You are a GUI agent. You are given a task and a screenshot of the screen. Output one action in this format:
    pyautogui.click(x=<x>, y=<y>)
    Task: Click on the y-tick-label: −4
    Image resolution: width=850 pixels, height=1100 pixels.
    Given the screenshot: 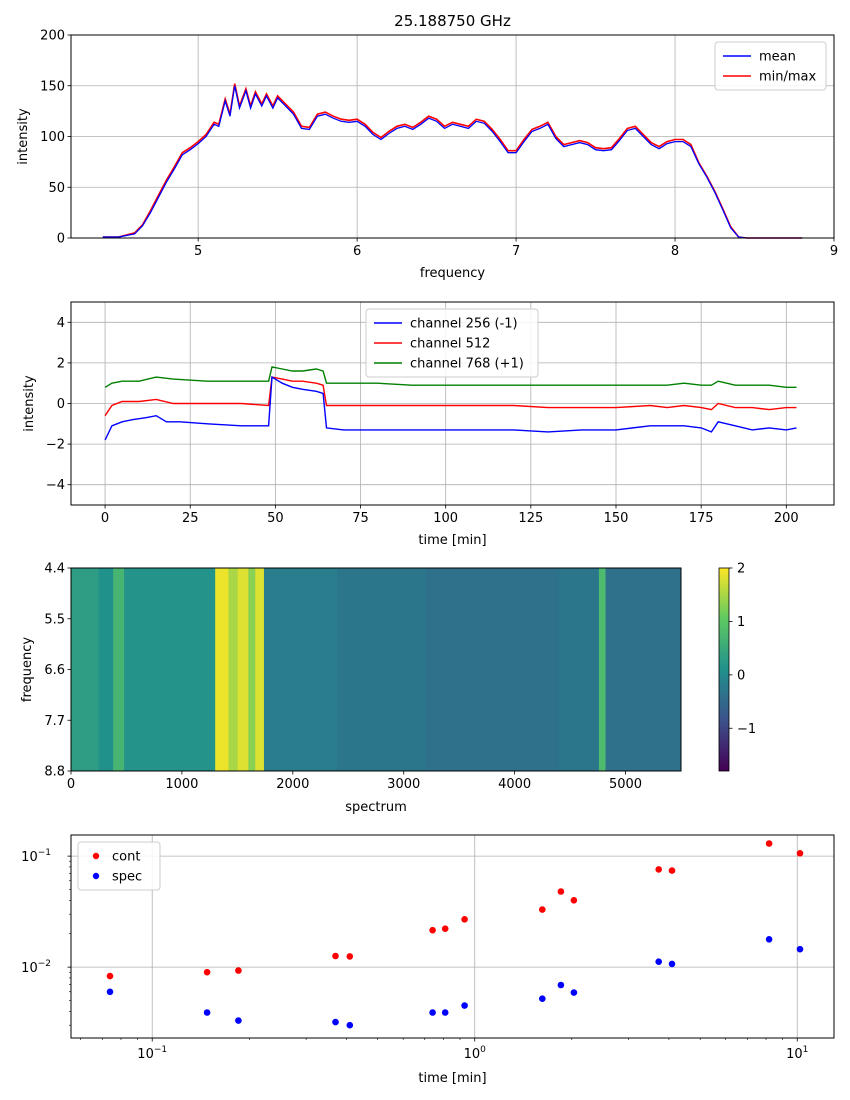 What is the action you would take?
    pyautogui.click(x=55, y=485)
    